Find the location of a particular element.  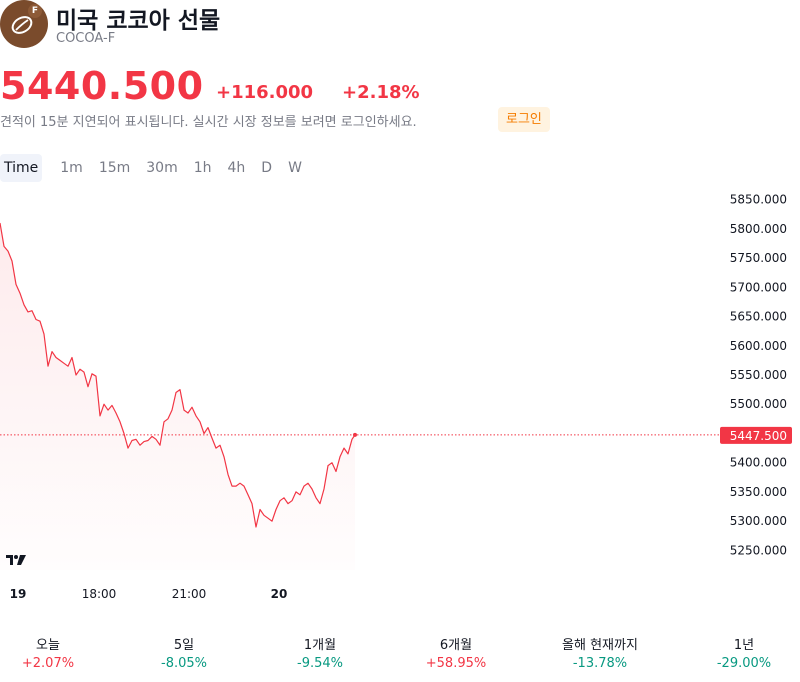

y-tick-label: 5650.000 is located at coordinates (758, 317).